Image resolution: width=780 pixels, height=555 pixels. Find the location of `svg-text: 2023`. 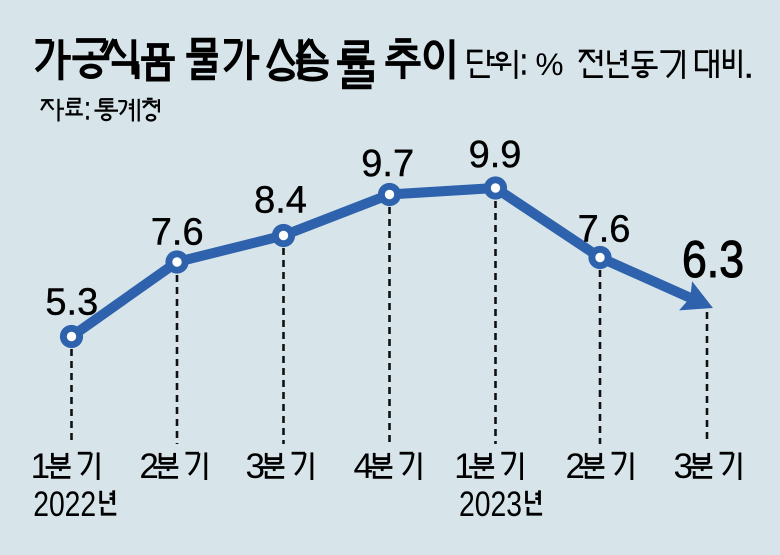

svg-text: 2023 is located at coordinates (490, 504).